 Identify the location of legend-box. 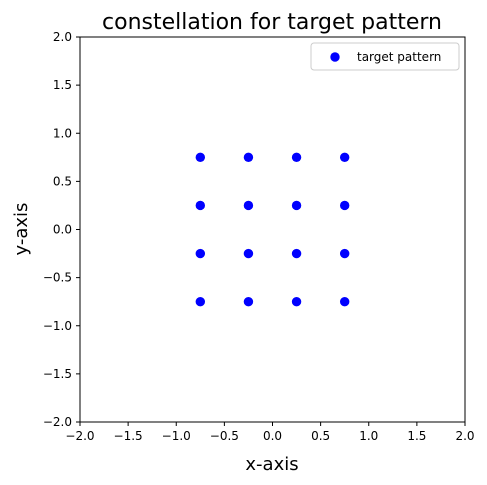
(385, 56).